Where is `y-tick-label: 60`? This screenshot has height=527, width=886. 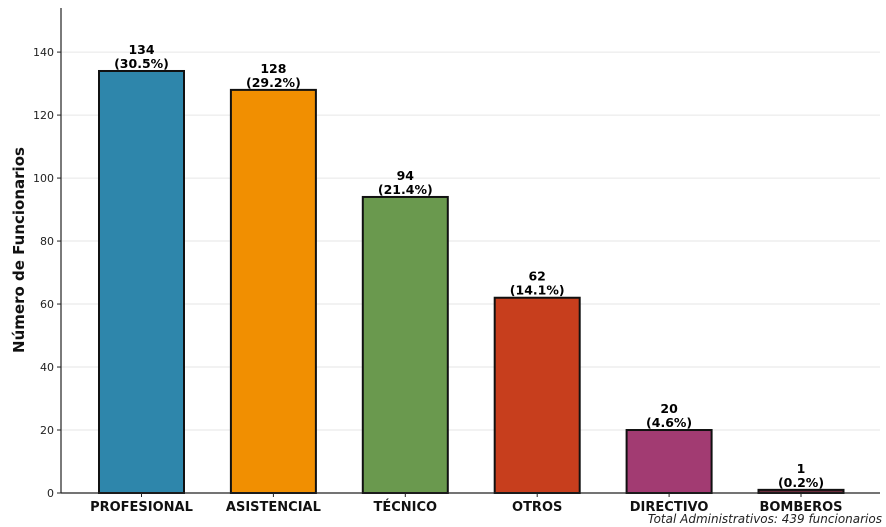
y-tick-label: 60 is located at coordinates (47, 304).